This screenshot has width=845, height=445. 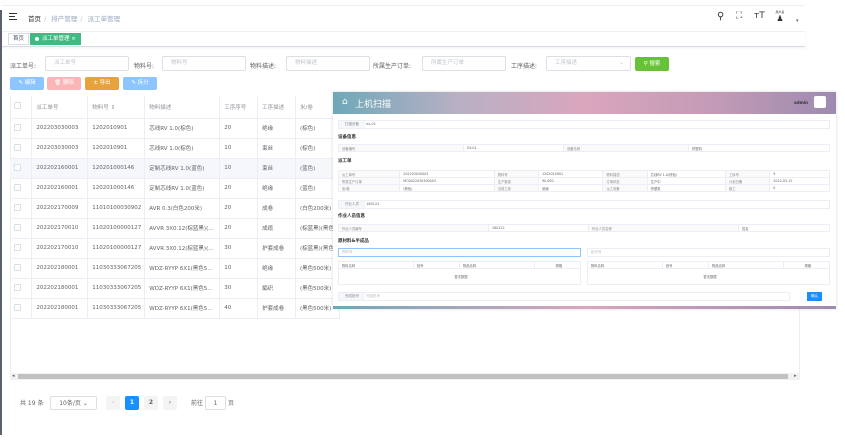 What do you see at coordinates (276, 107) in the screenshot?
I see `col-process-desc: 工序描述` at bounding box center [276, 107].